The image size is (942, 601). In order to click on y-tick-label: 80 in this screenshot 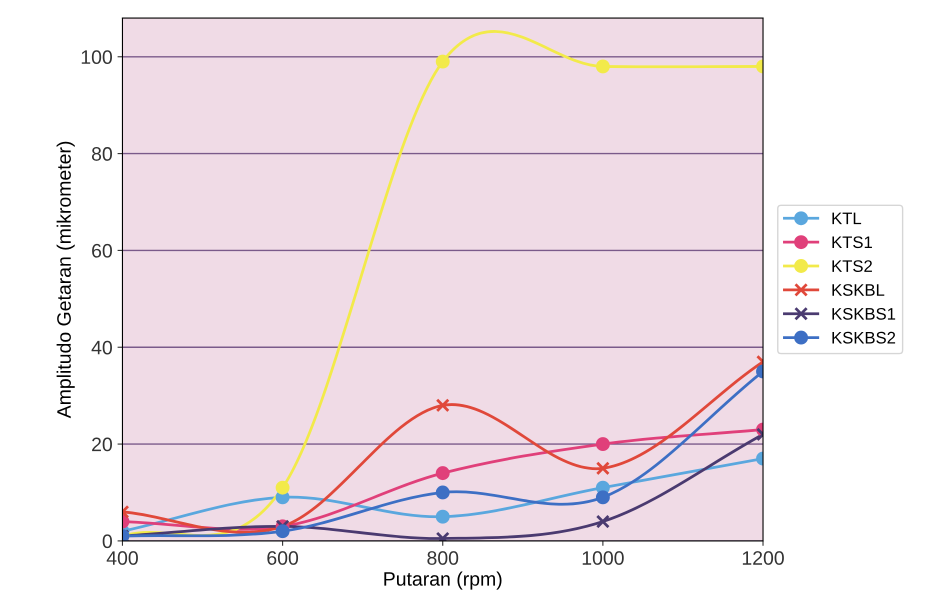, I will do `click(102, 154)`.